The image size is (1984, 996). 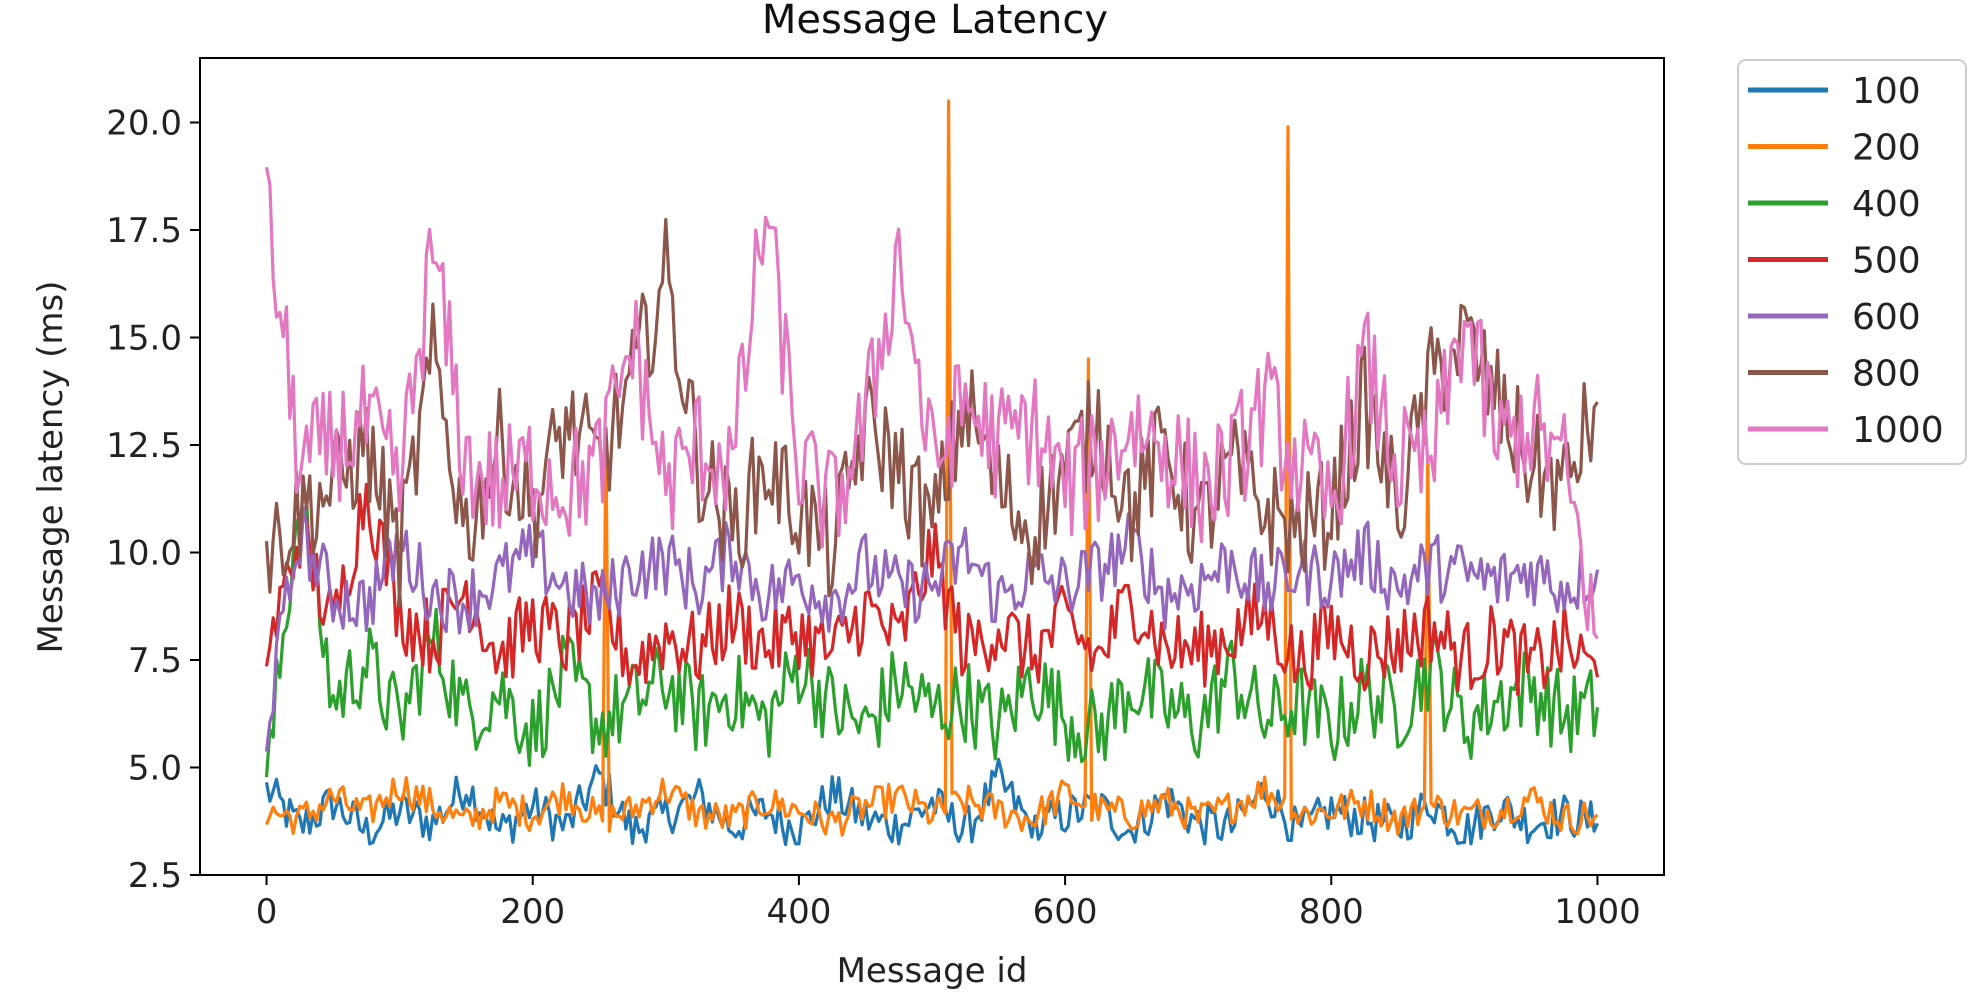 What do you see at coordinates (1886, 374) in the screenshot?
I see `legend-label-800: 800` at bounding box center [1886, 374].